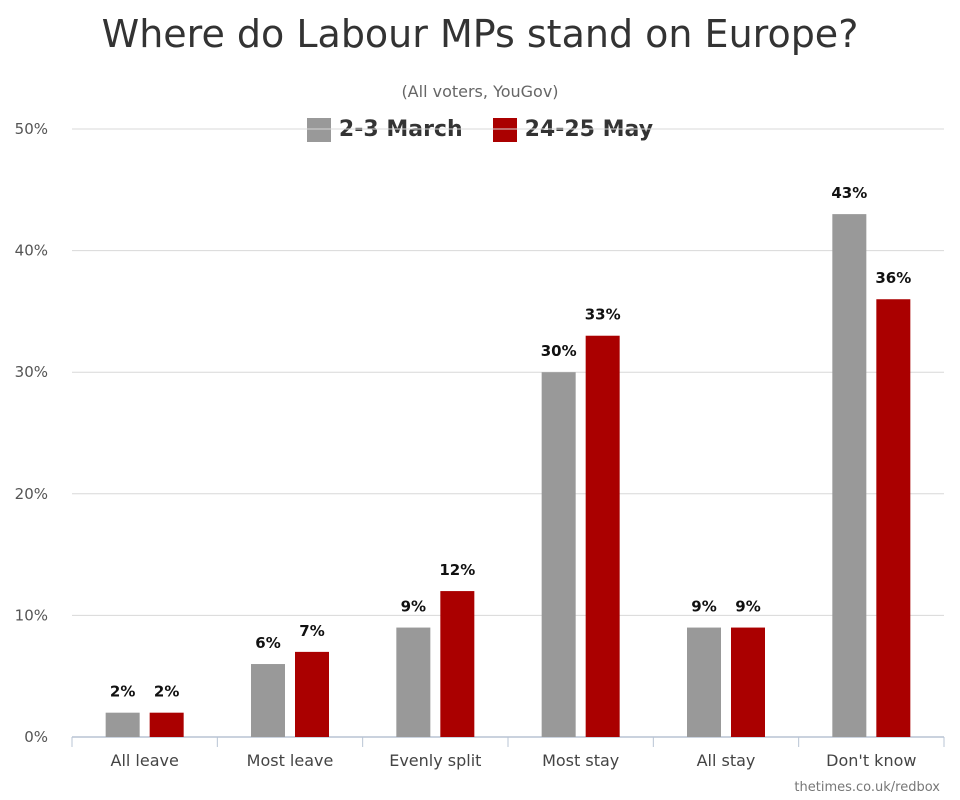 This screenshot has height=800, width=960. I want to click on source-credit: thetimes.co.uk/redbox, so click(867, 787).